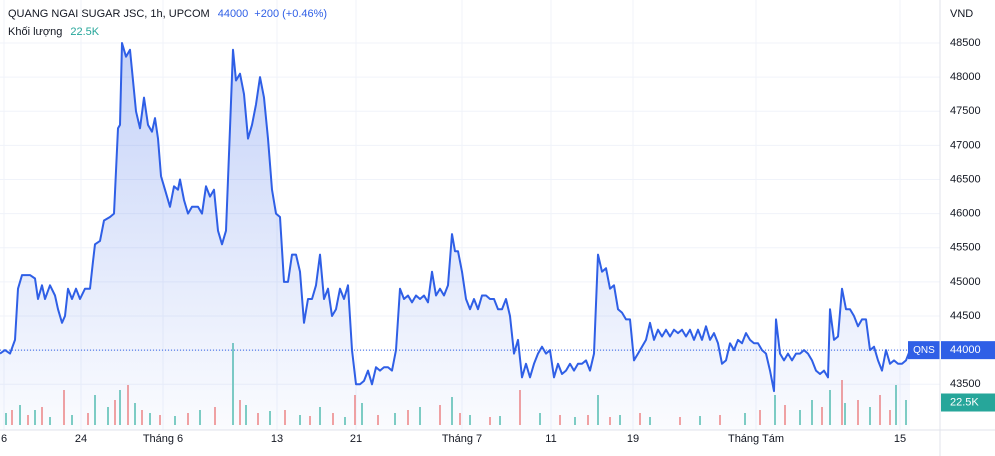 Image resolution: width=995 pixels, height=456 pixels. Describe the element at coordinates (965, 43) in the screenshot. I see `y-tick-label: 48500` at that location.